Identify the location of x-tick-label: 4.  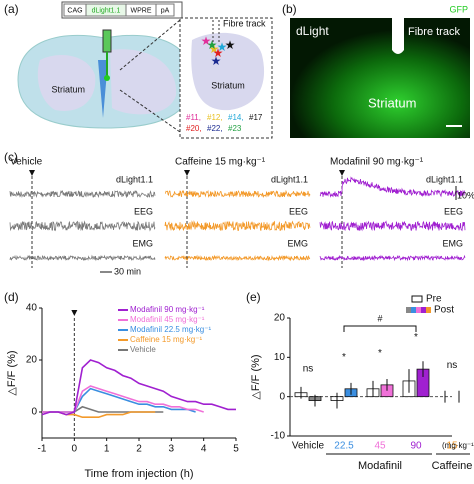
(204, 449).